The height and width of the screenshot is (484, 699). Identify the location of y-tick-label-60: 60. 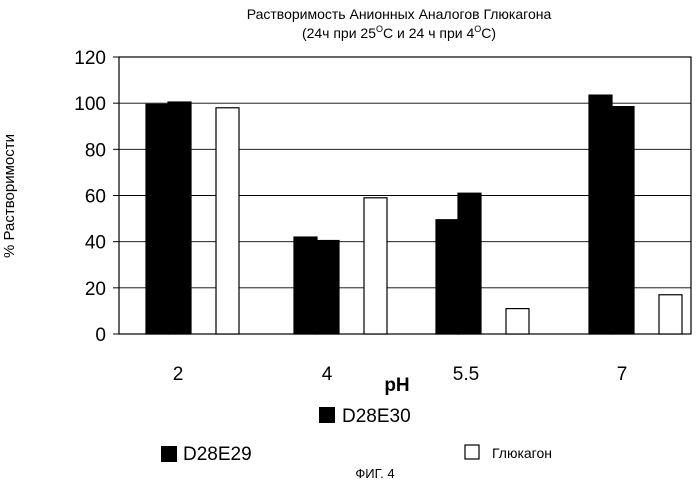
(95, 197).